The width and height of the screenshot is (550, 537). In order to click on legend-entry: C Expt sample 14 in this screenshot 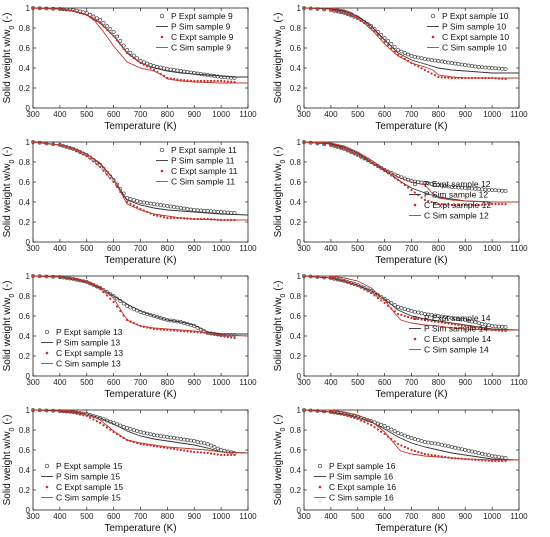, I will do `click(457, 339)`.